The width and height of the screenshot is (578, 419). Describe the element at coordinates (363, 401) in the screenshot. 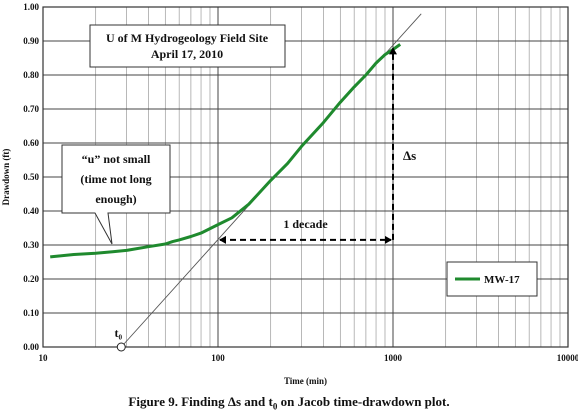

I see `caption-suffix: on Jacob time-drawdown plot.` at that location.